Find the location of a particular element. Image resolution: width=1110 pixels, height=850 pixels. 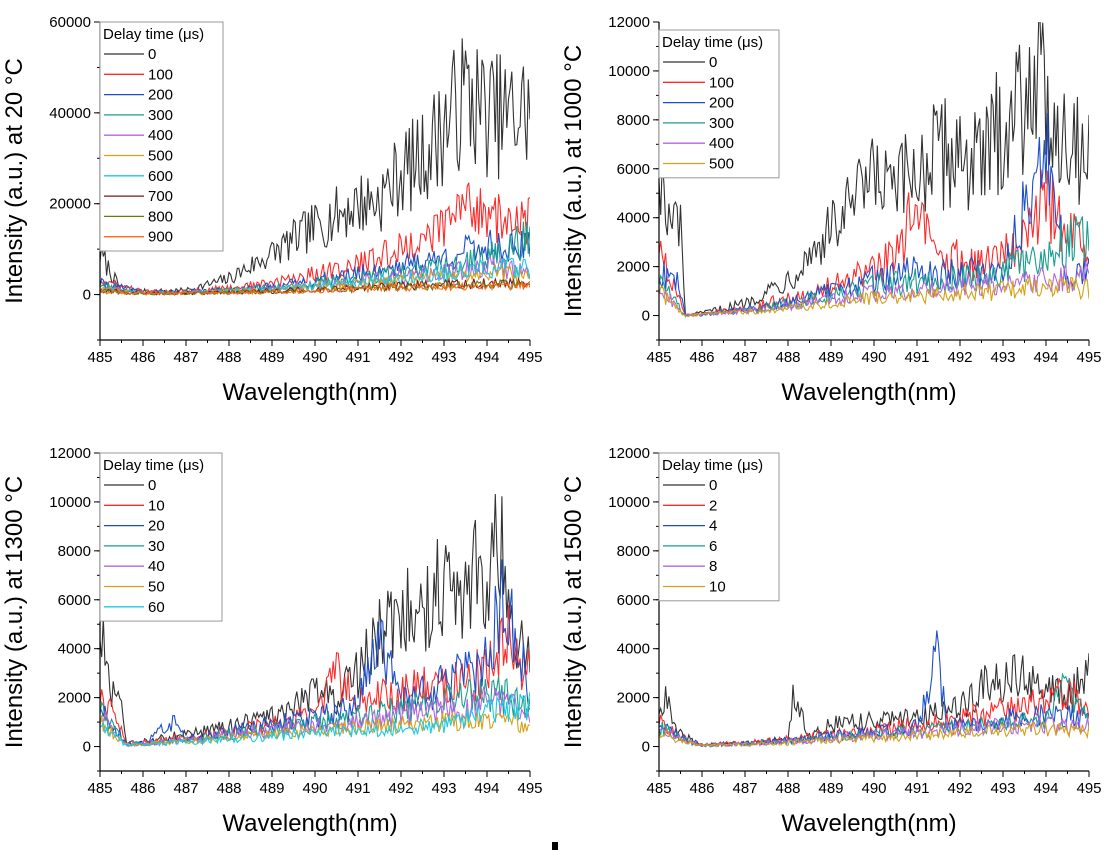

legend-label-100: 100 is located at coordinates (160, 74).